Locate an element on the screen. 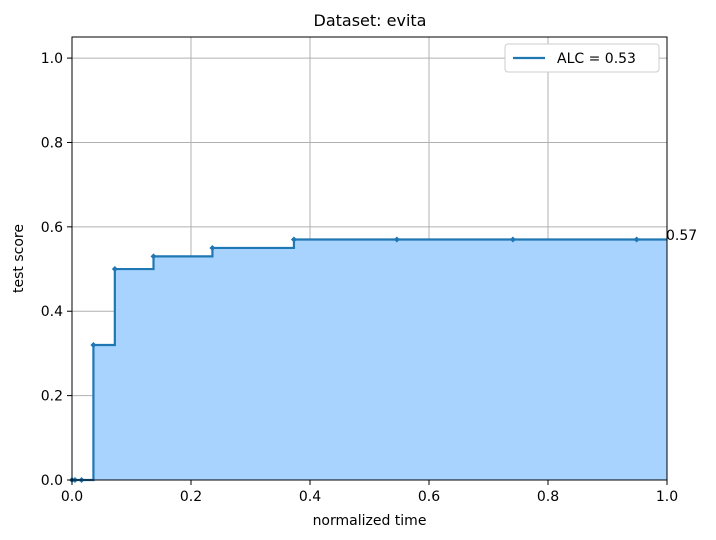 This screenshot has height=540, width=716. x-axis-ticks: 0.0 0.2 0.4 0.6 0.8 1.0 is located at coordinates (369, 492).